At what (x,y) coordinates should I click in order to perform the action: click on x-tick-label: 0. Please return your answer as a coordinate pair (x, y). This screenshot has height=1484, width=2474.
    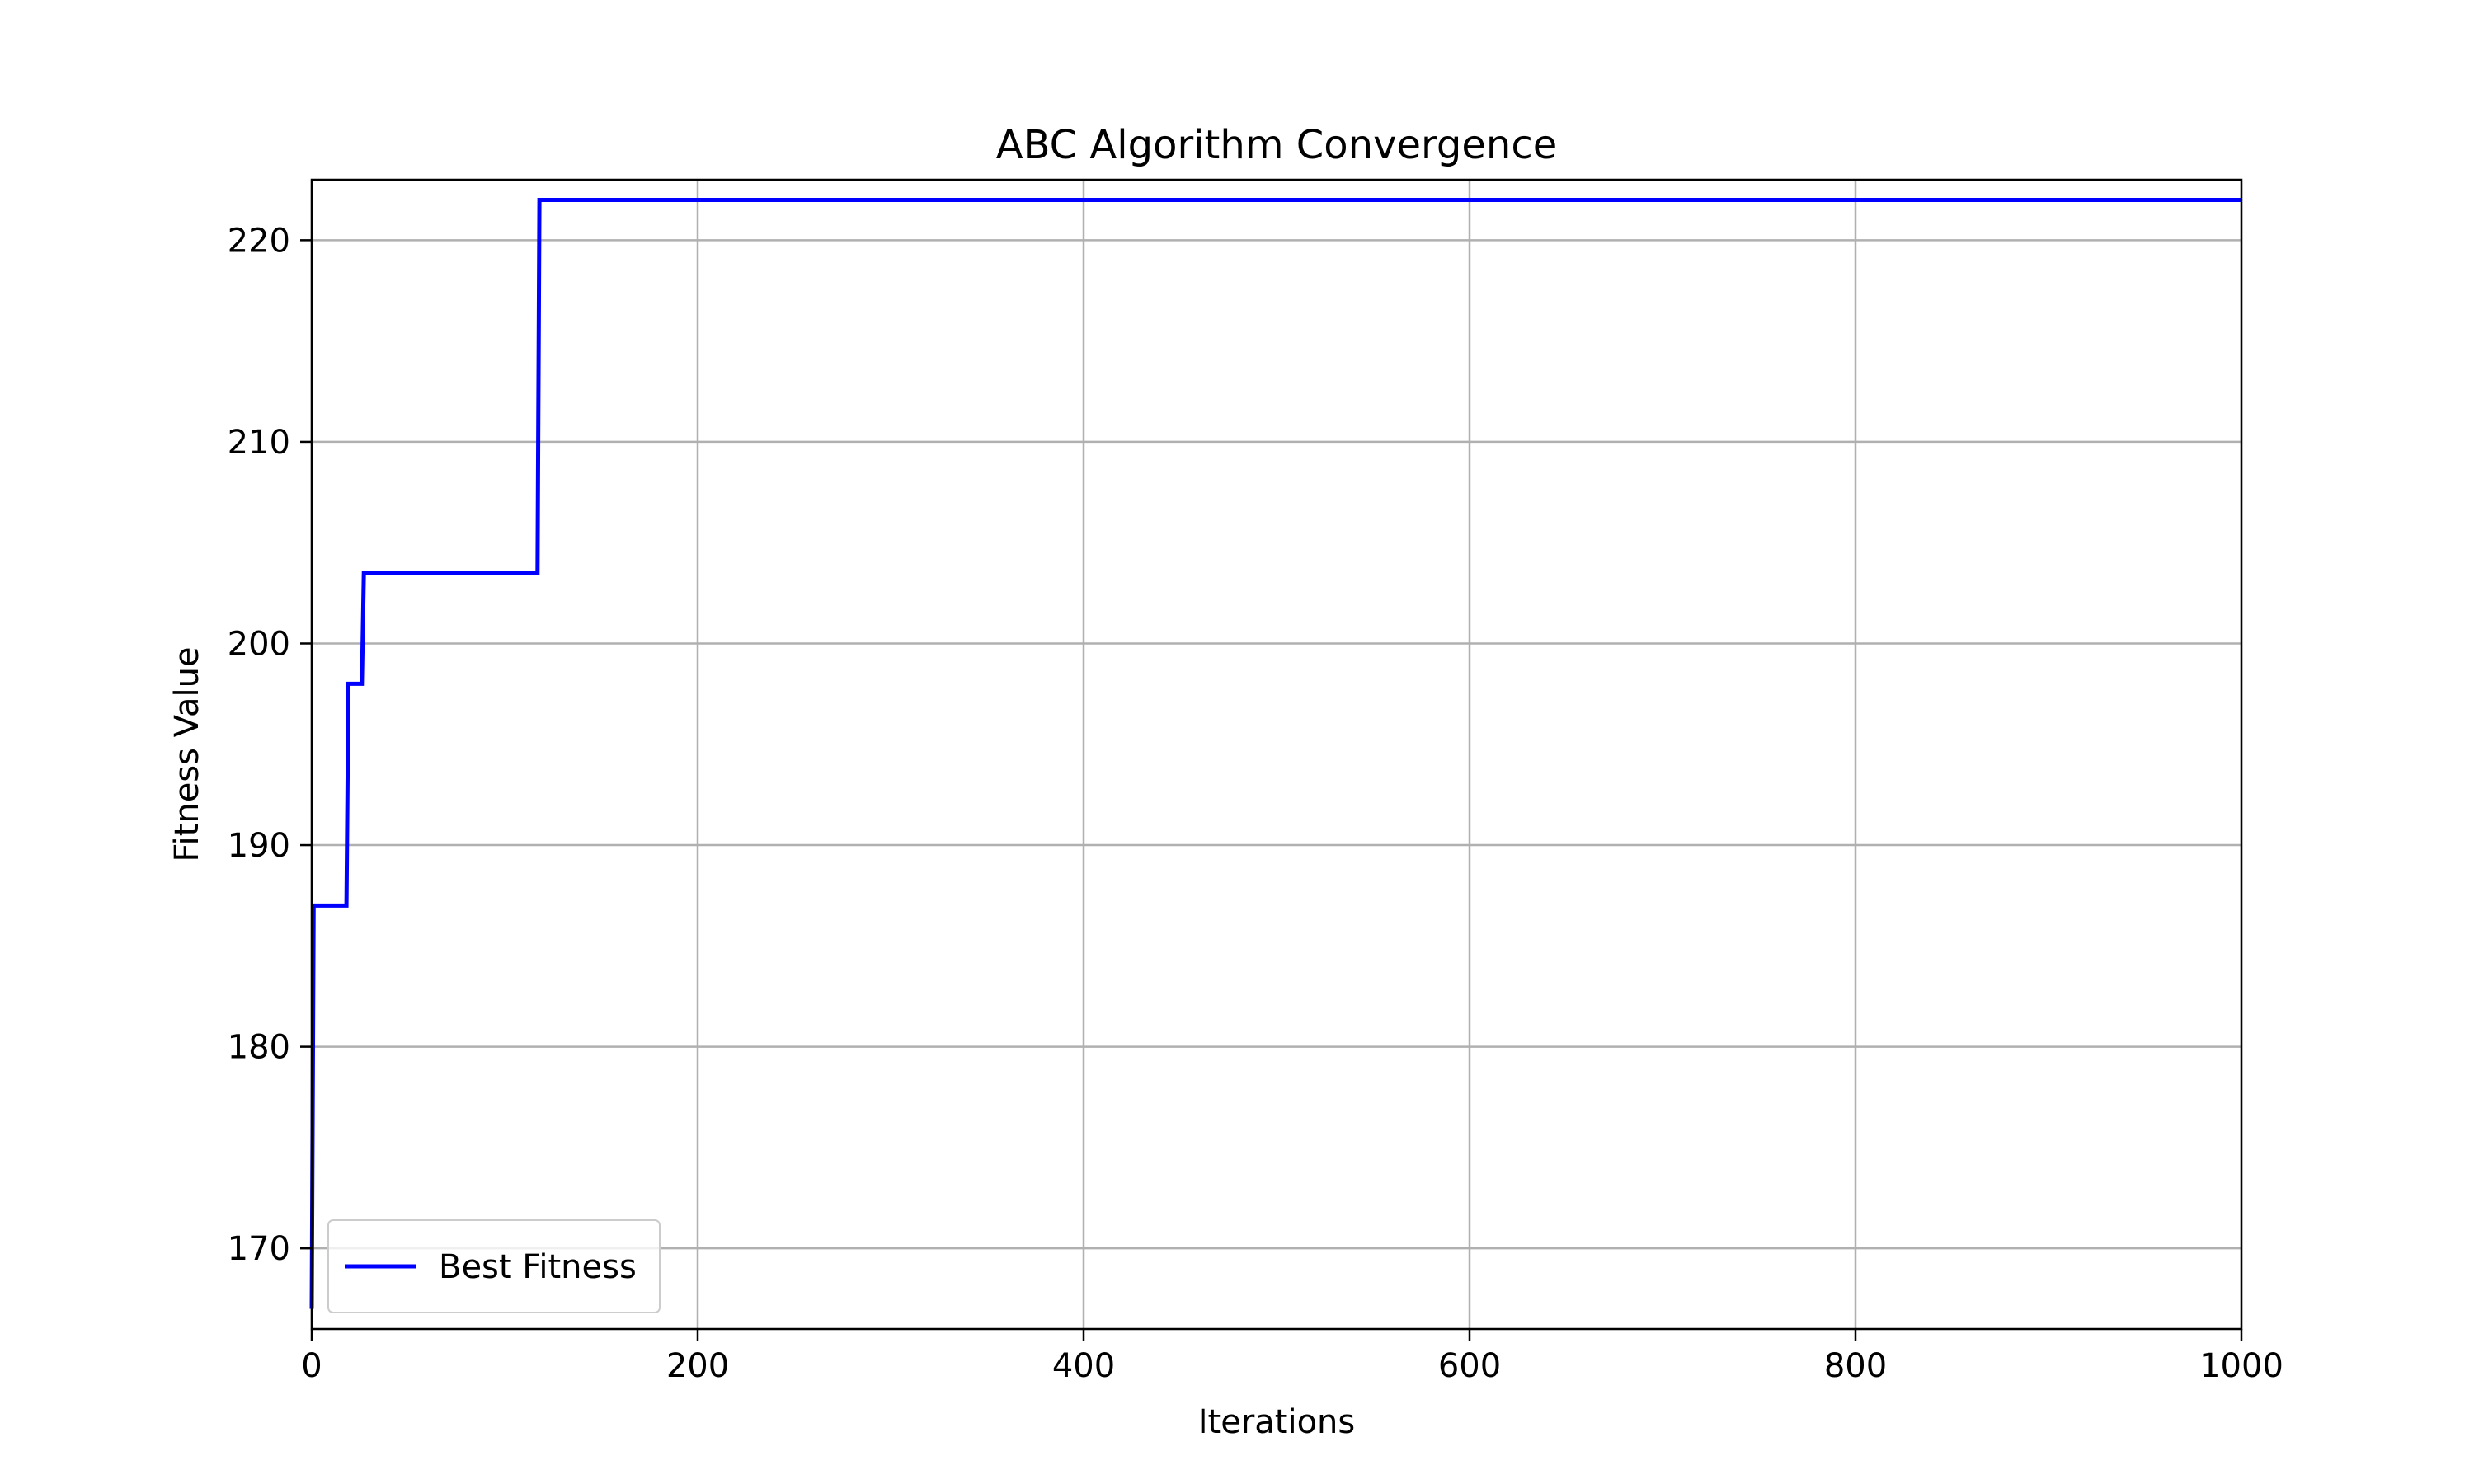
    Looking at the image, I should click on (311, 1366).